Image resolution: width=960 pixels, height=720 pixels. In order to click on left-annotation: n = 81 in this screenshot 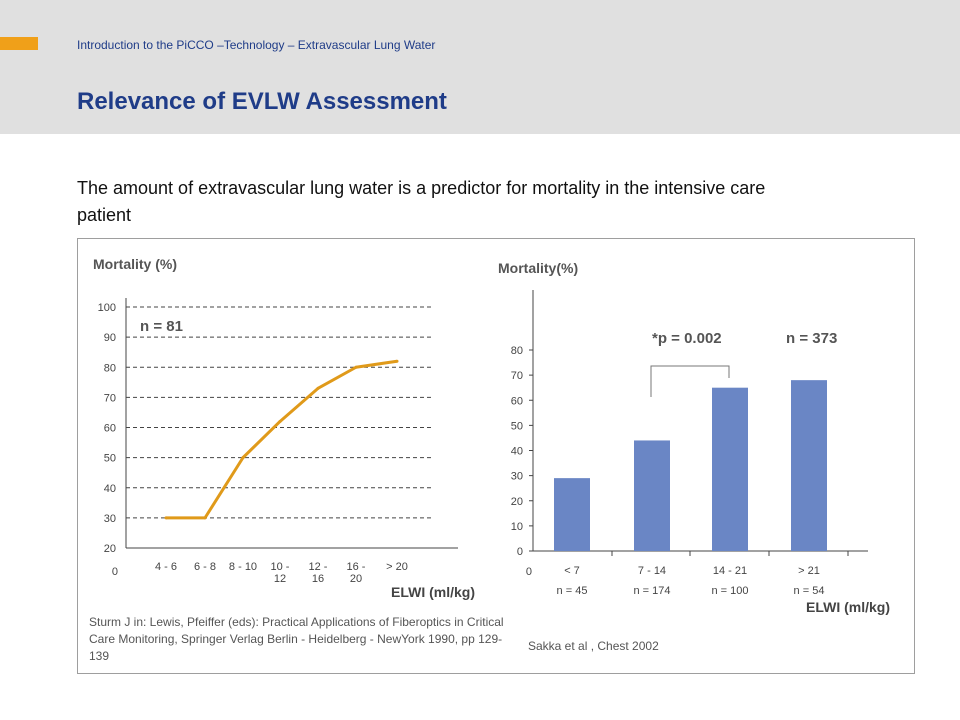, I will do `click(161, 326)`.